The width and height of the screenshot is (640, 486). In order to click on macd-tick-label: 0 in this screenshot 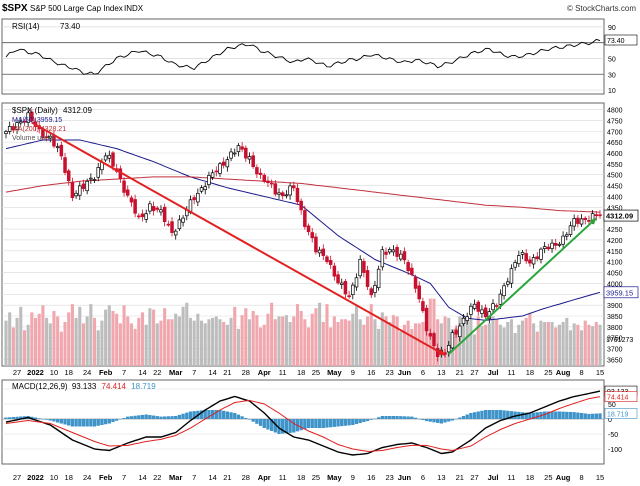, I will do `click(610, 420)`.